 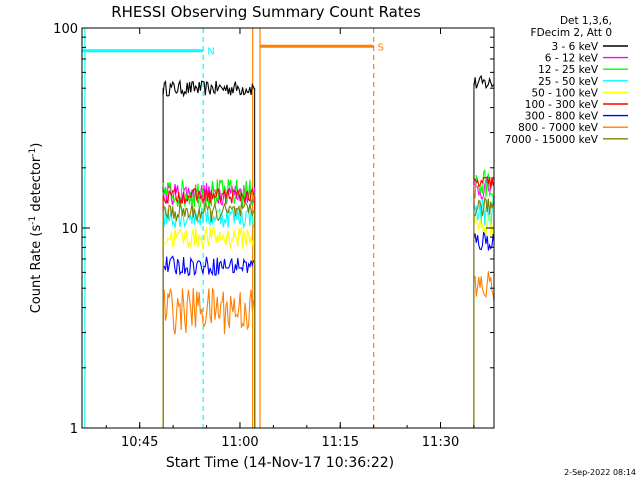 I want to click on y-tick-label: 1, so click(x=74, y=429).